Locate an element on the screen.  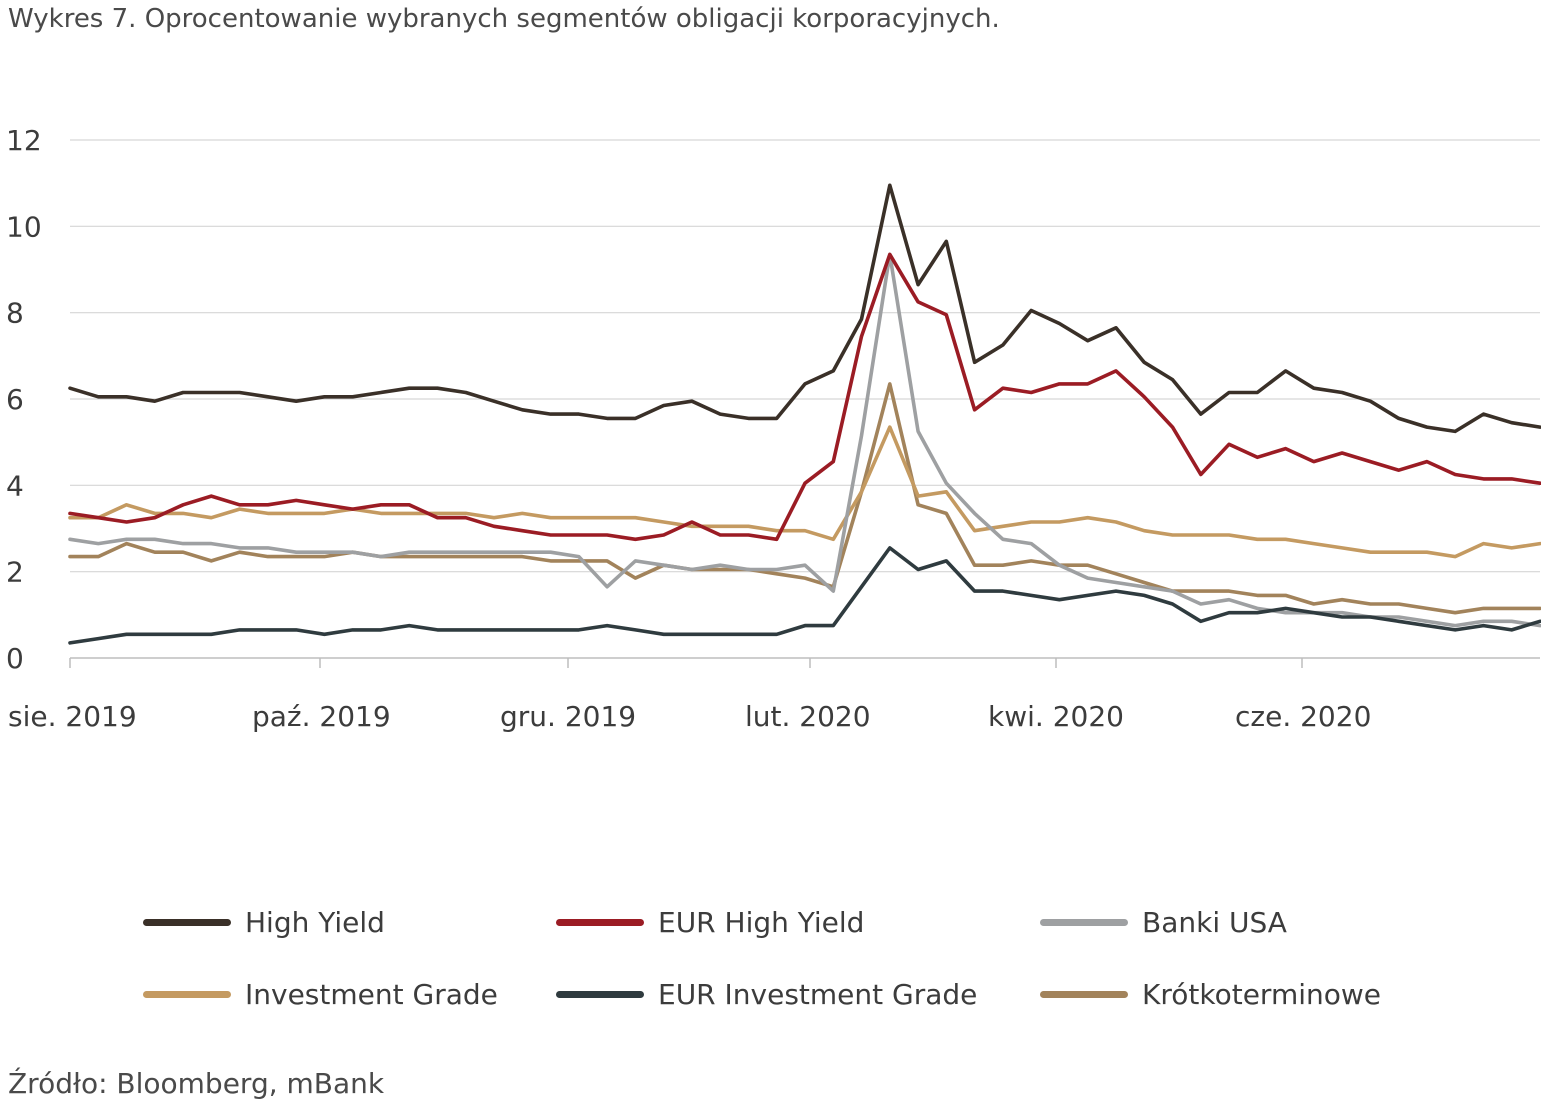
series-line-investment-grade is located at coordinates (804, 492).